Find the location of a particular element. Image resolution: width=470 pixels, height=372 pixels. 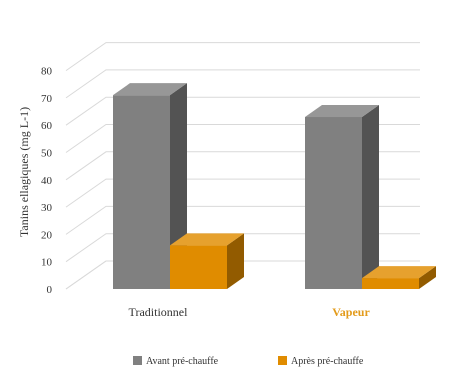

legend-label-apres: Après pré-chauffe is located at coordinates (327, 361).